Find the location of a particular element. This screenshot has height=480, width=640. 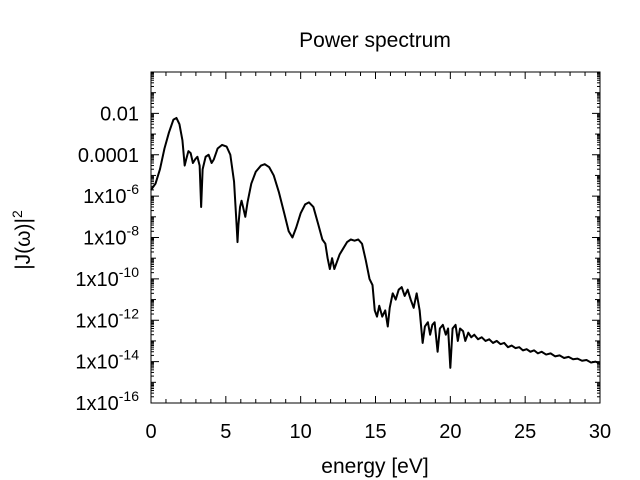

y-tick-label-exponent: -14 is located at coordinates (129, 355).